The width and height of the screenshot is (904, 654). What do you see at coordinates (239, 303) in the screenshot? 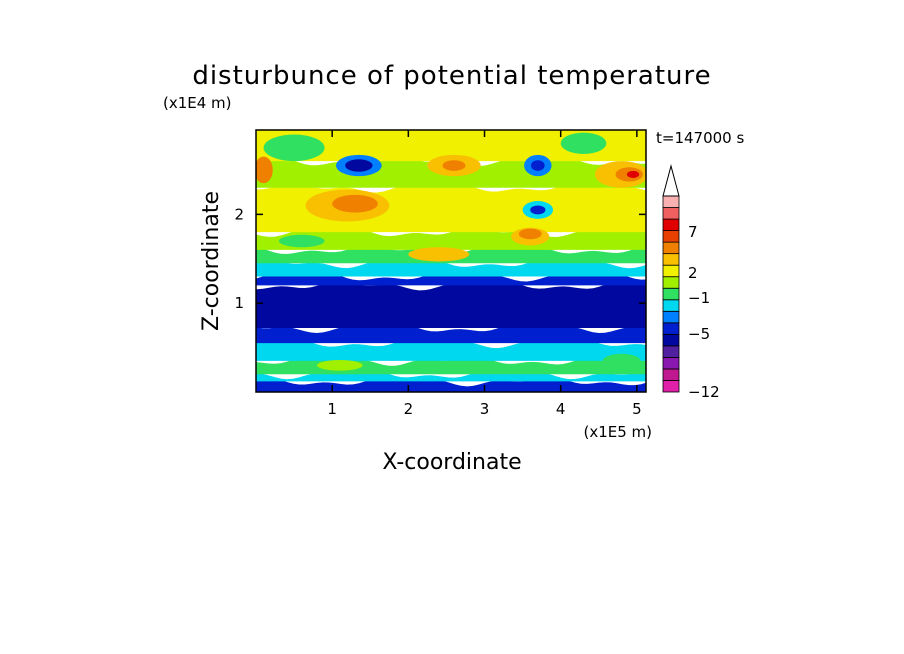
I see `y-tick-label: 1` at bounding box center [239, 303].